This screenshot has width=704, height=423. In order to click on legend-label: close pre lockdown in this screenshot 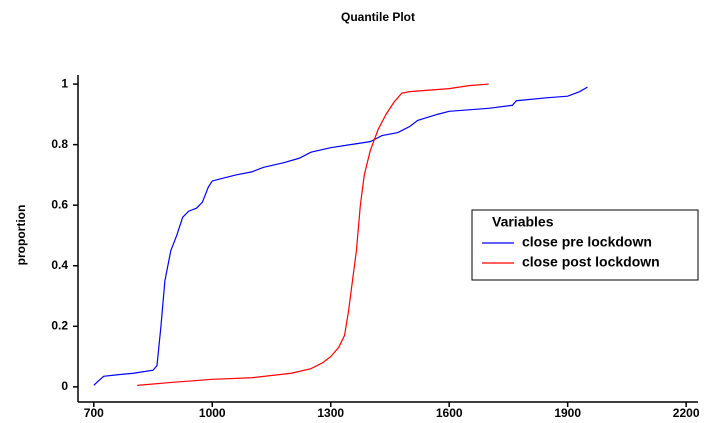, I will do `click(587, 242)`.